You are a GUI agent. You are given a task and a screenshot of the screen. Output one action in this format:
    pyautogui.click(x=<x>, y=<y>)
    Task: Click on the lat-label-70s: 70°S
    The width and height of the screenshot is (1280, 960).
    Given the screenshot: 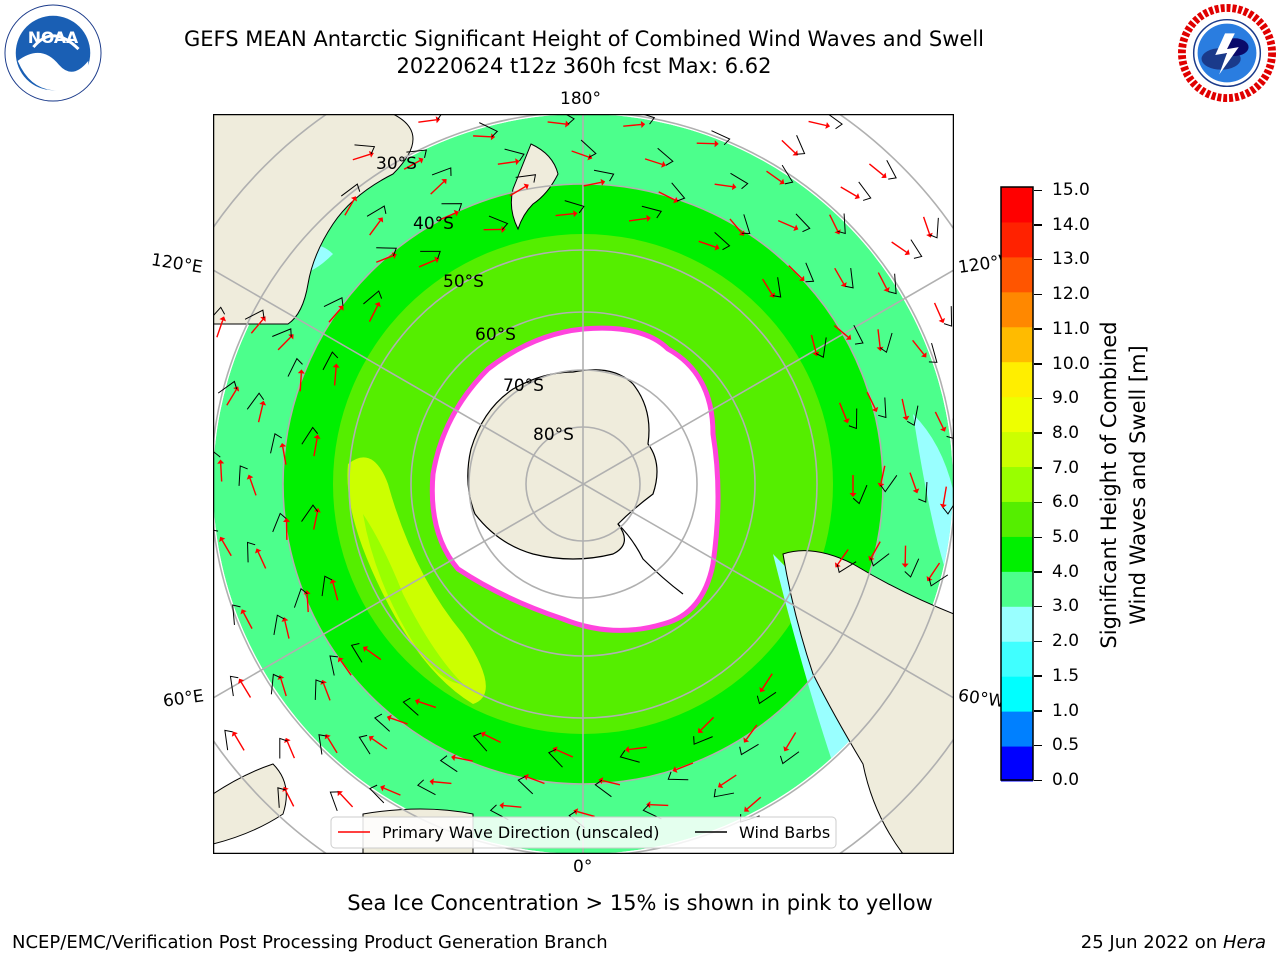 What is the action you would take?
    pyautogui.click(x=523, y=386)
    